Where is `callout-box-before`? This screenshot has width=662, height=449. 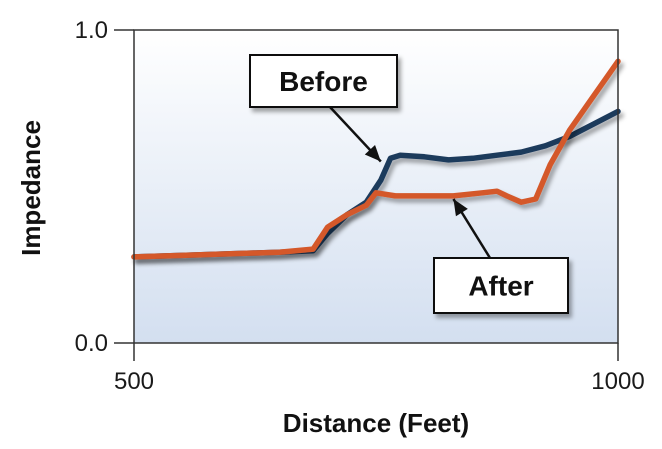
callout-box-before is located at coordinates (323, 81).